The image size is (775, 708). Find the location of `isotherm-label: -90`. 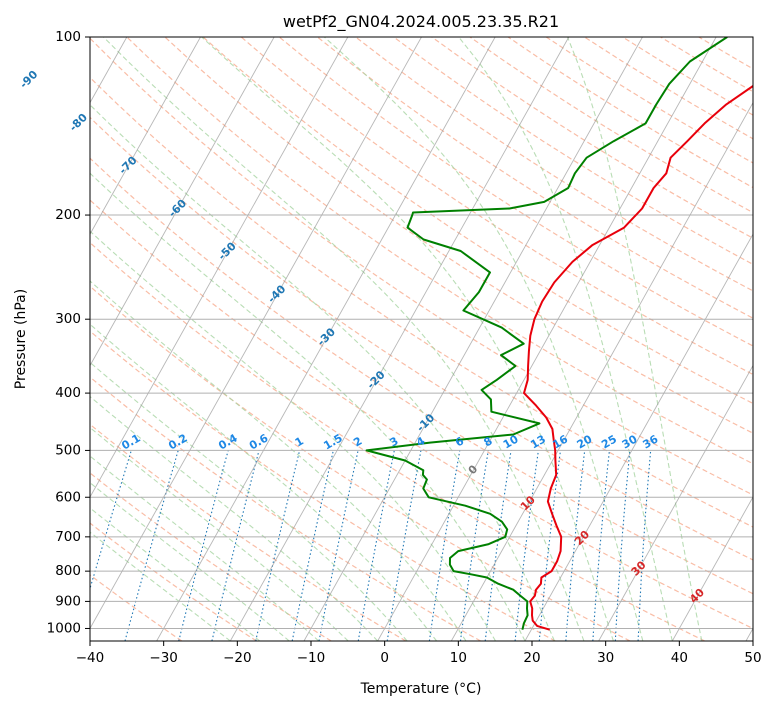

isotherm-label: -90 is located at coordinates (28, 79).